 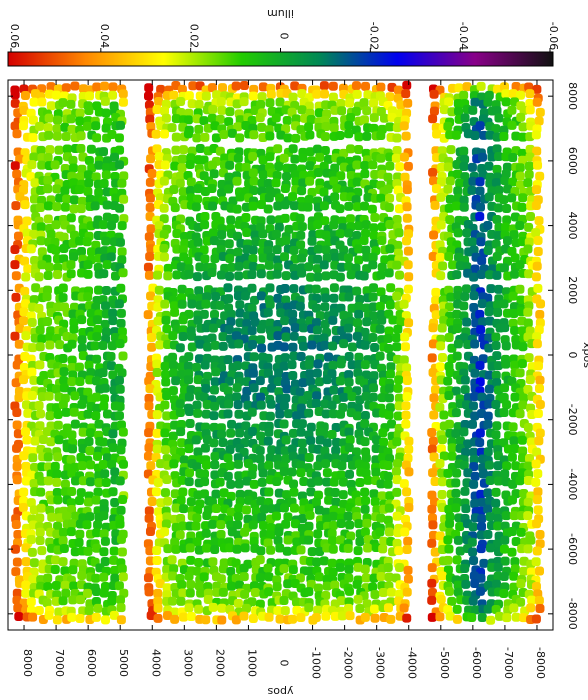 I want to click on x-tick-label: -8000, so click(x=572, y=614).